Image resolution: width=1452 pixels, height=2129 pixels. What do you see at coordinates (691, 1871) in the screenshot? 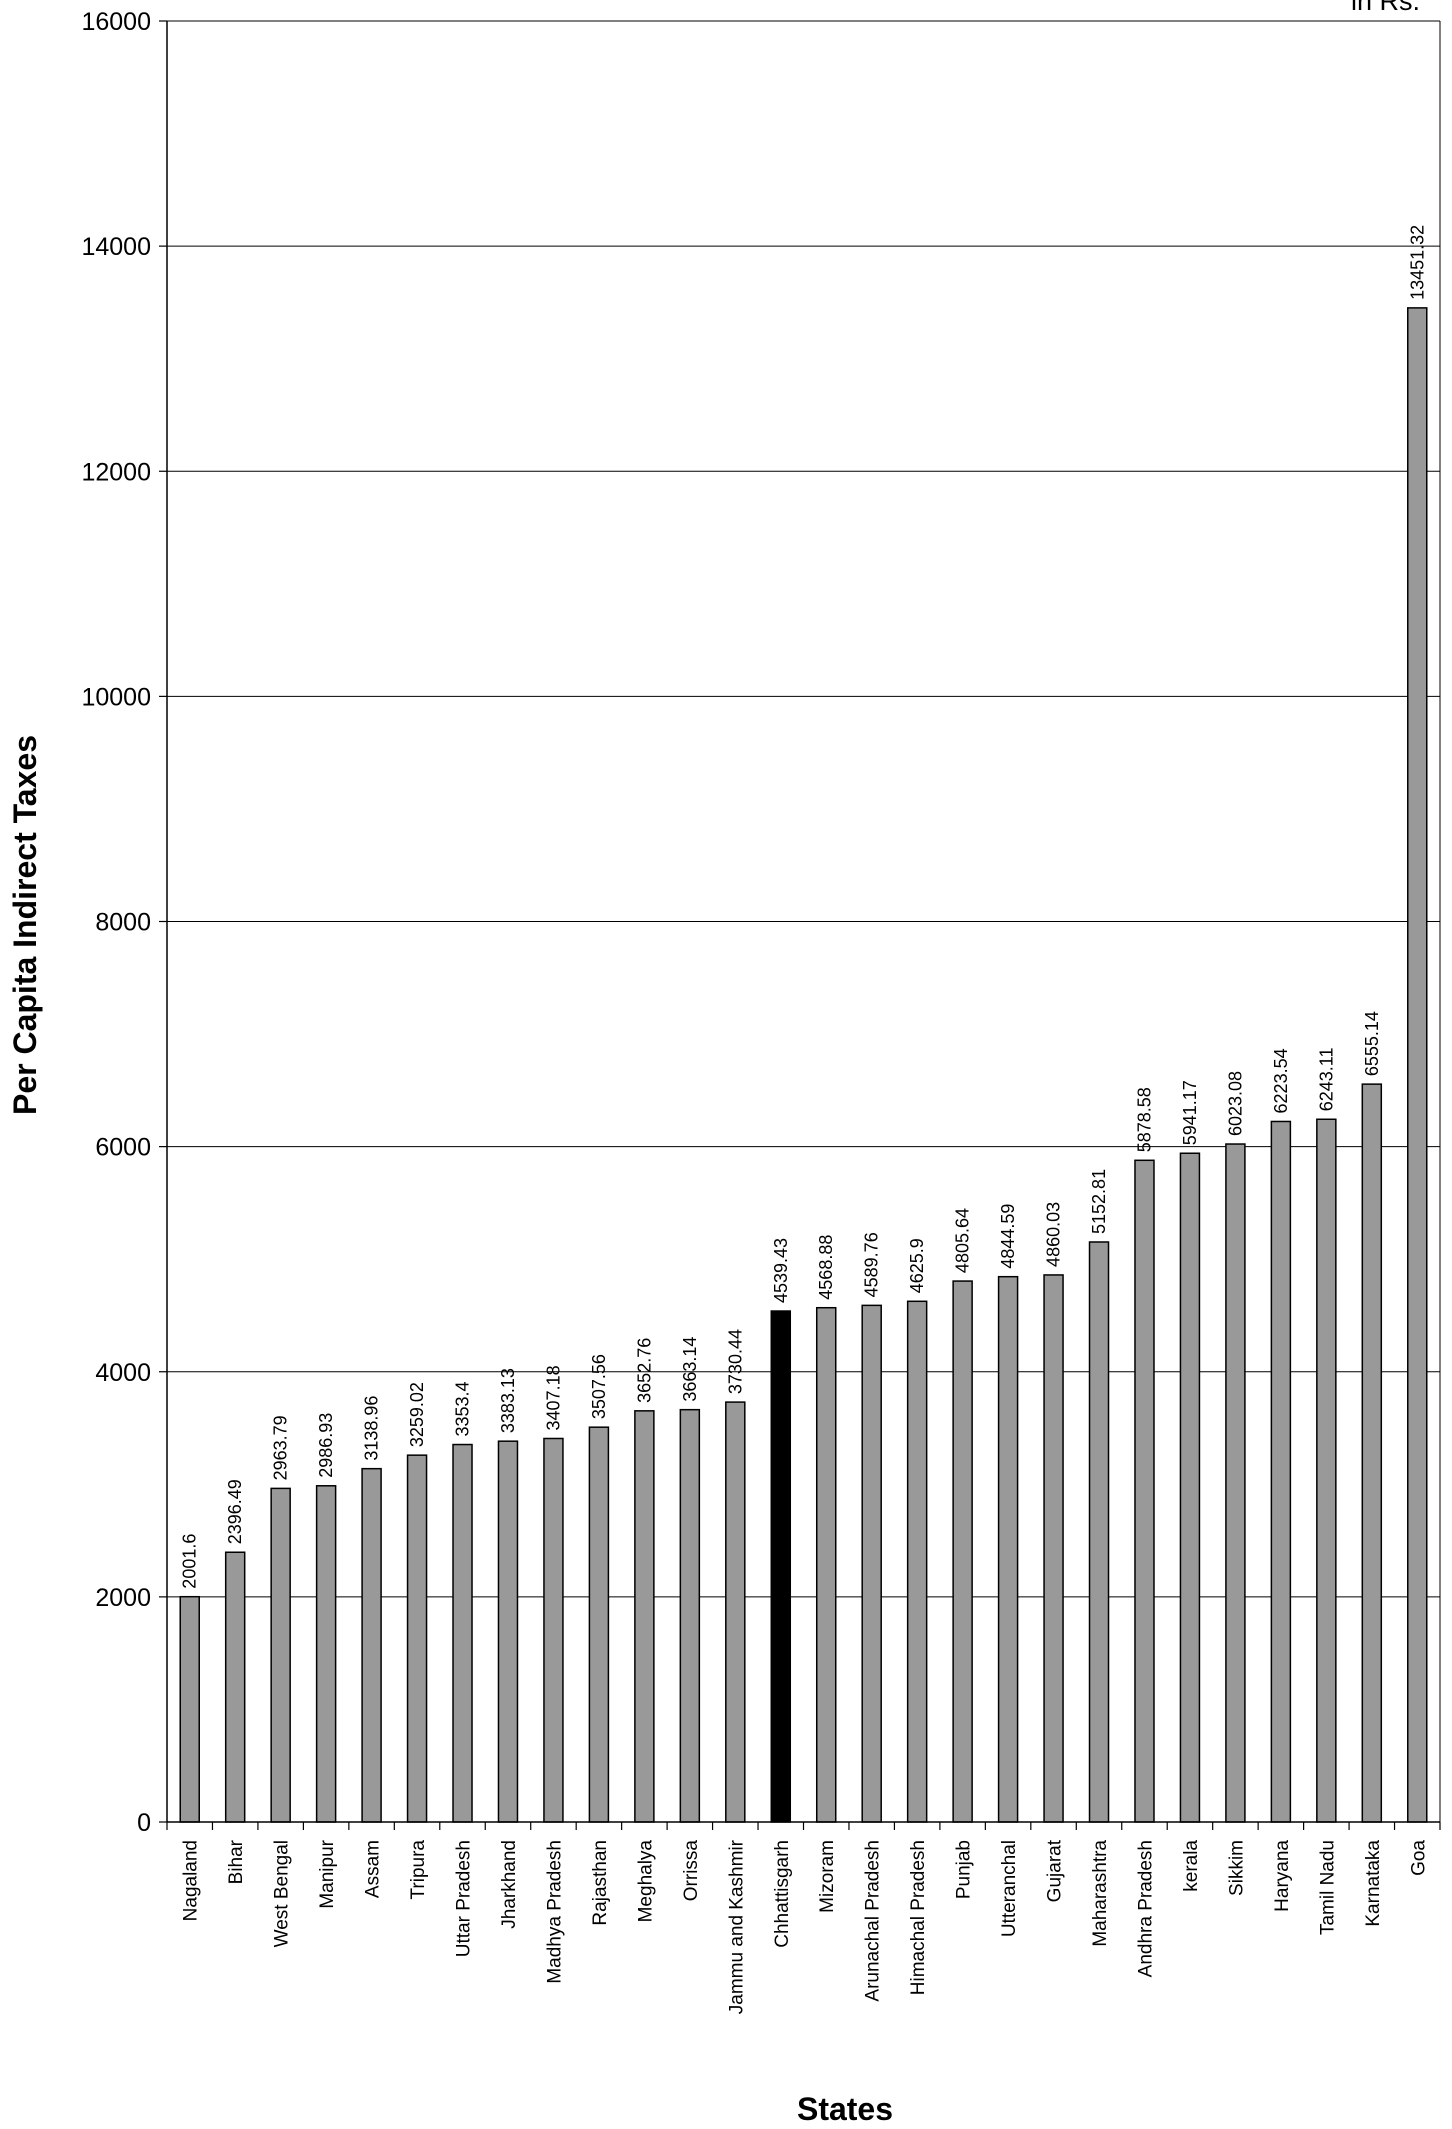
I see `x-tick-label: Orrissa` at bounding box center [691, 1871].